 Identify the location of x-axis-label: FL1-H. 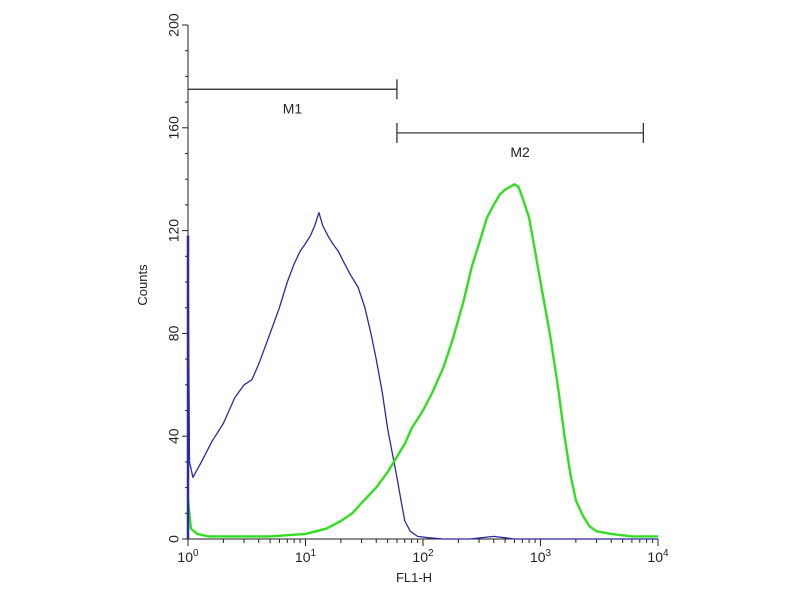
(414, 577).